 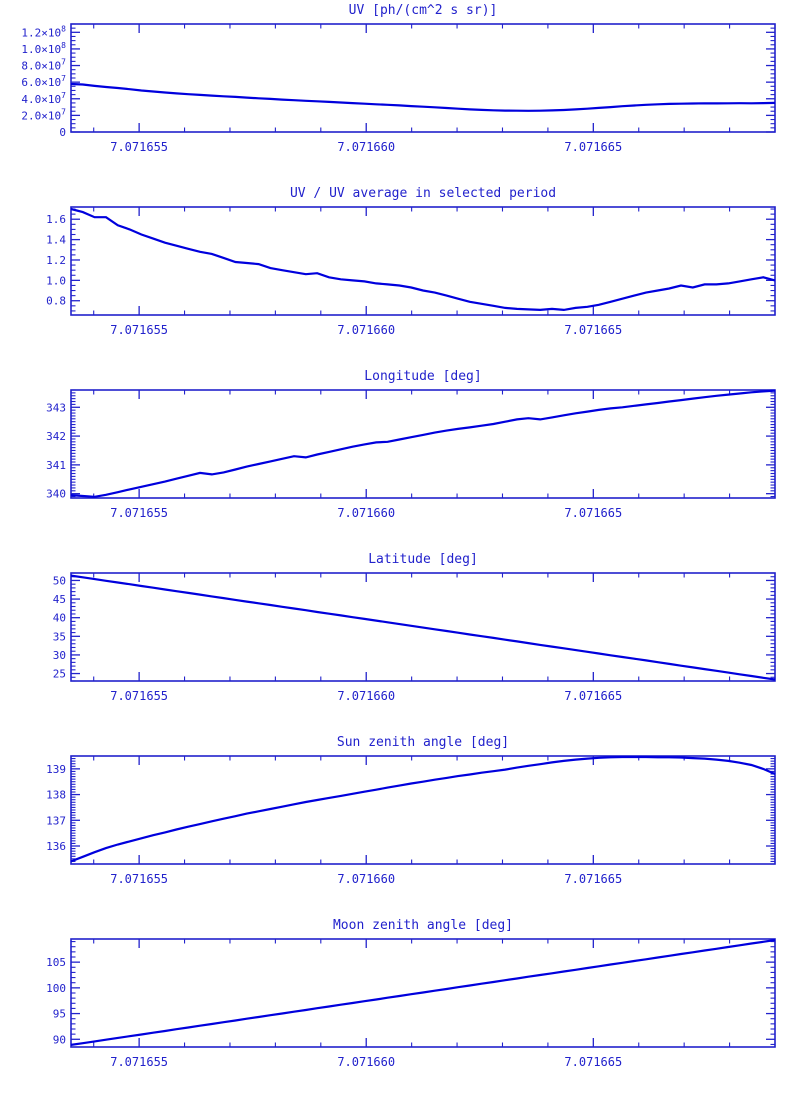 I want to click on y-tick-label: 8.0×10⁷, so click(x=43, y=65).